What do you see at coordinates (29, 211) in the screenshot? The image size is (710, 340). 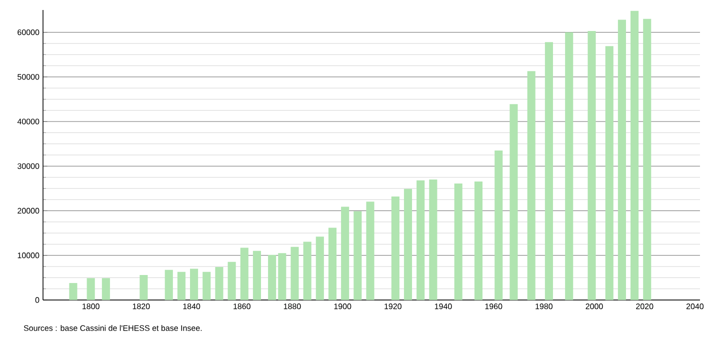 I see `y-tick-label: 20000` at bounding box center [29, 211].